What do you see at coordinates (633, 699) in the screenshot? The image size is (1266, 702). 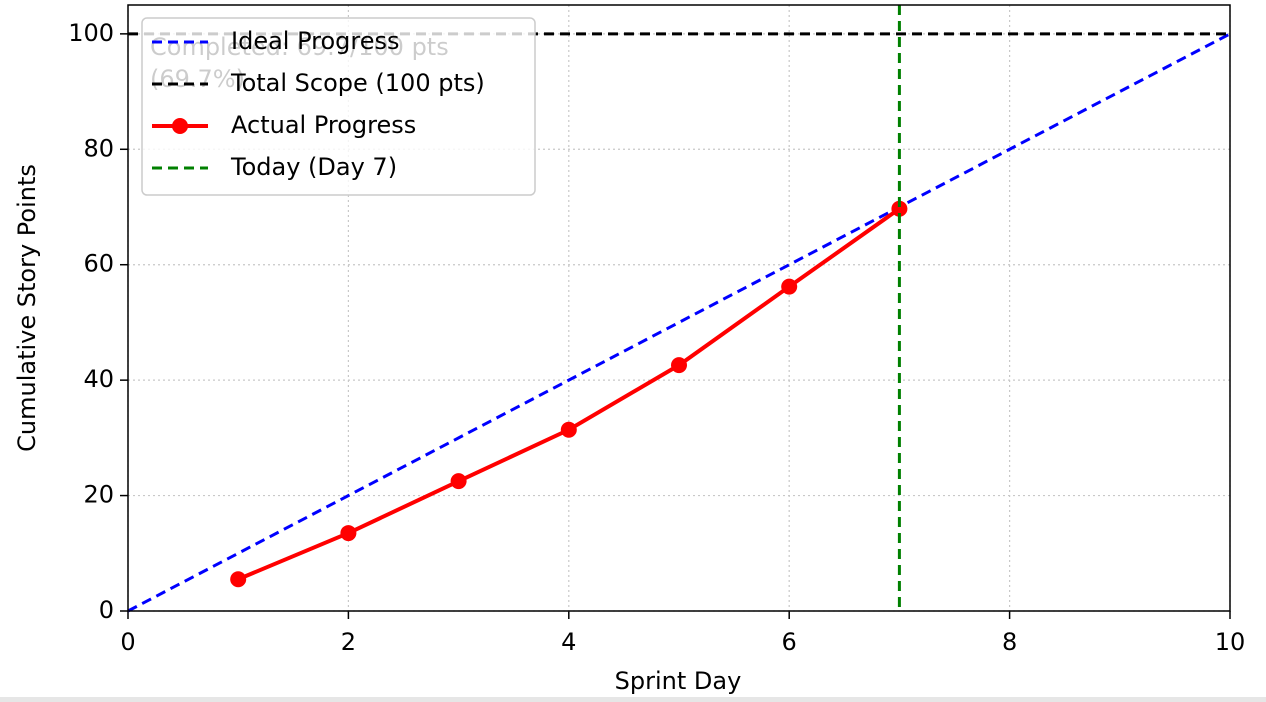 I see `bottom-bar` at bounding box center [633, 699].